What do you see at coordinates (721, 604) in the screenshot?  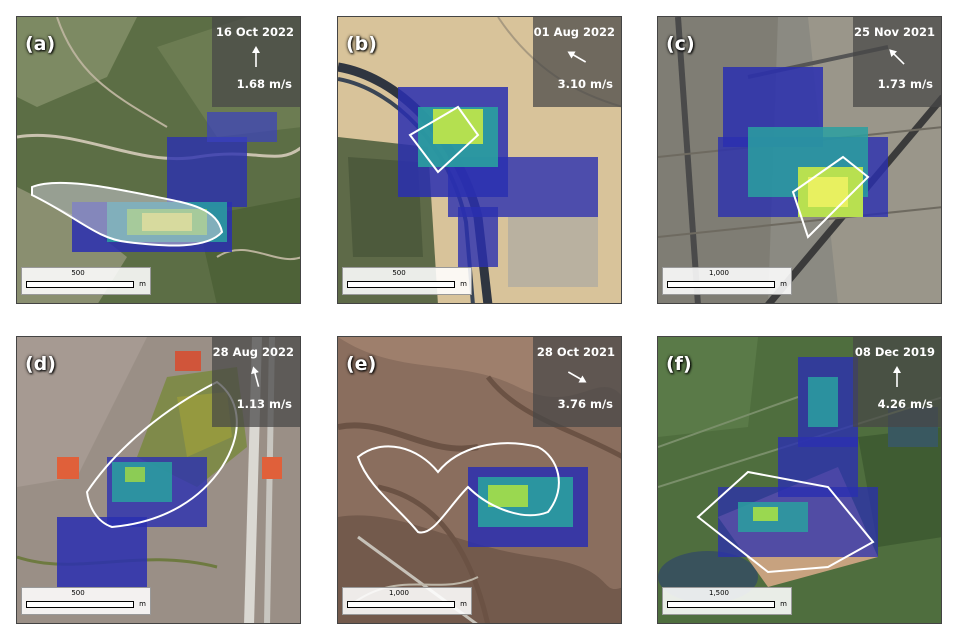 I see `scale-line-f` at bounding box center [721, 604].